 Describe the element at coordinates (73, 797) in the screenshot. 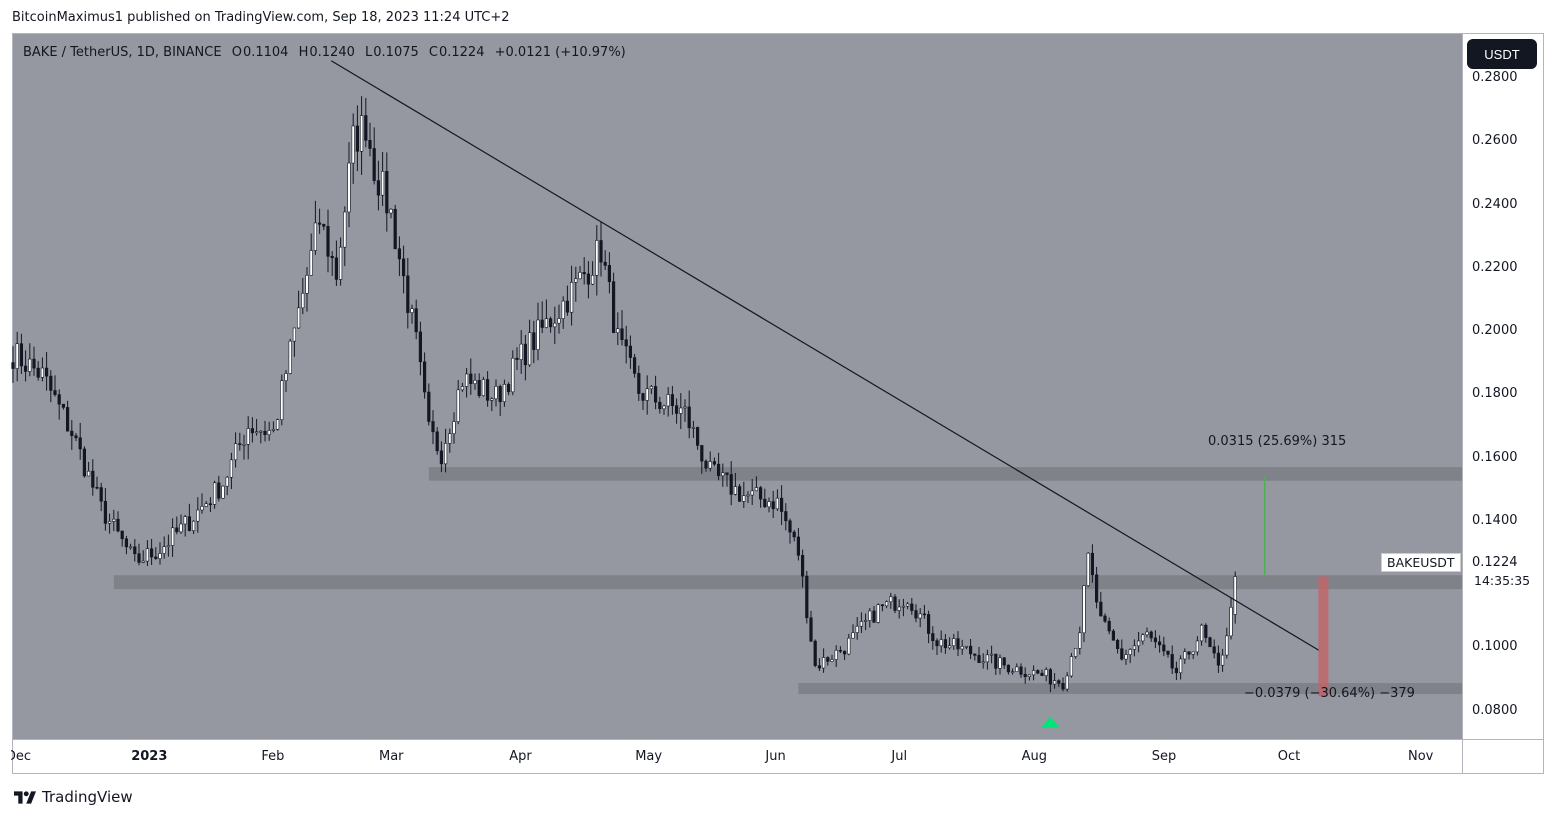

I see `tradingview-logo: TradingView` at that location.